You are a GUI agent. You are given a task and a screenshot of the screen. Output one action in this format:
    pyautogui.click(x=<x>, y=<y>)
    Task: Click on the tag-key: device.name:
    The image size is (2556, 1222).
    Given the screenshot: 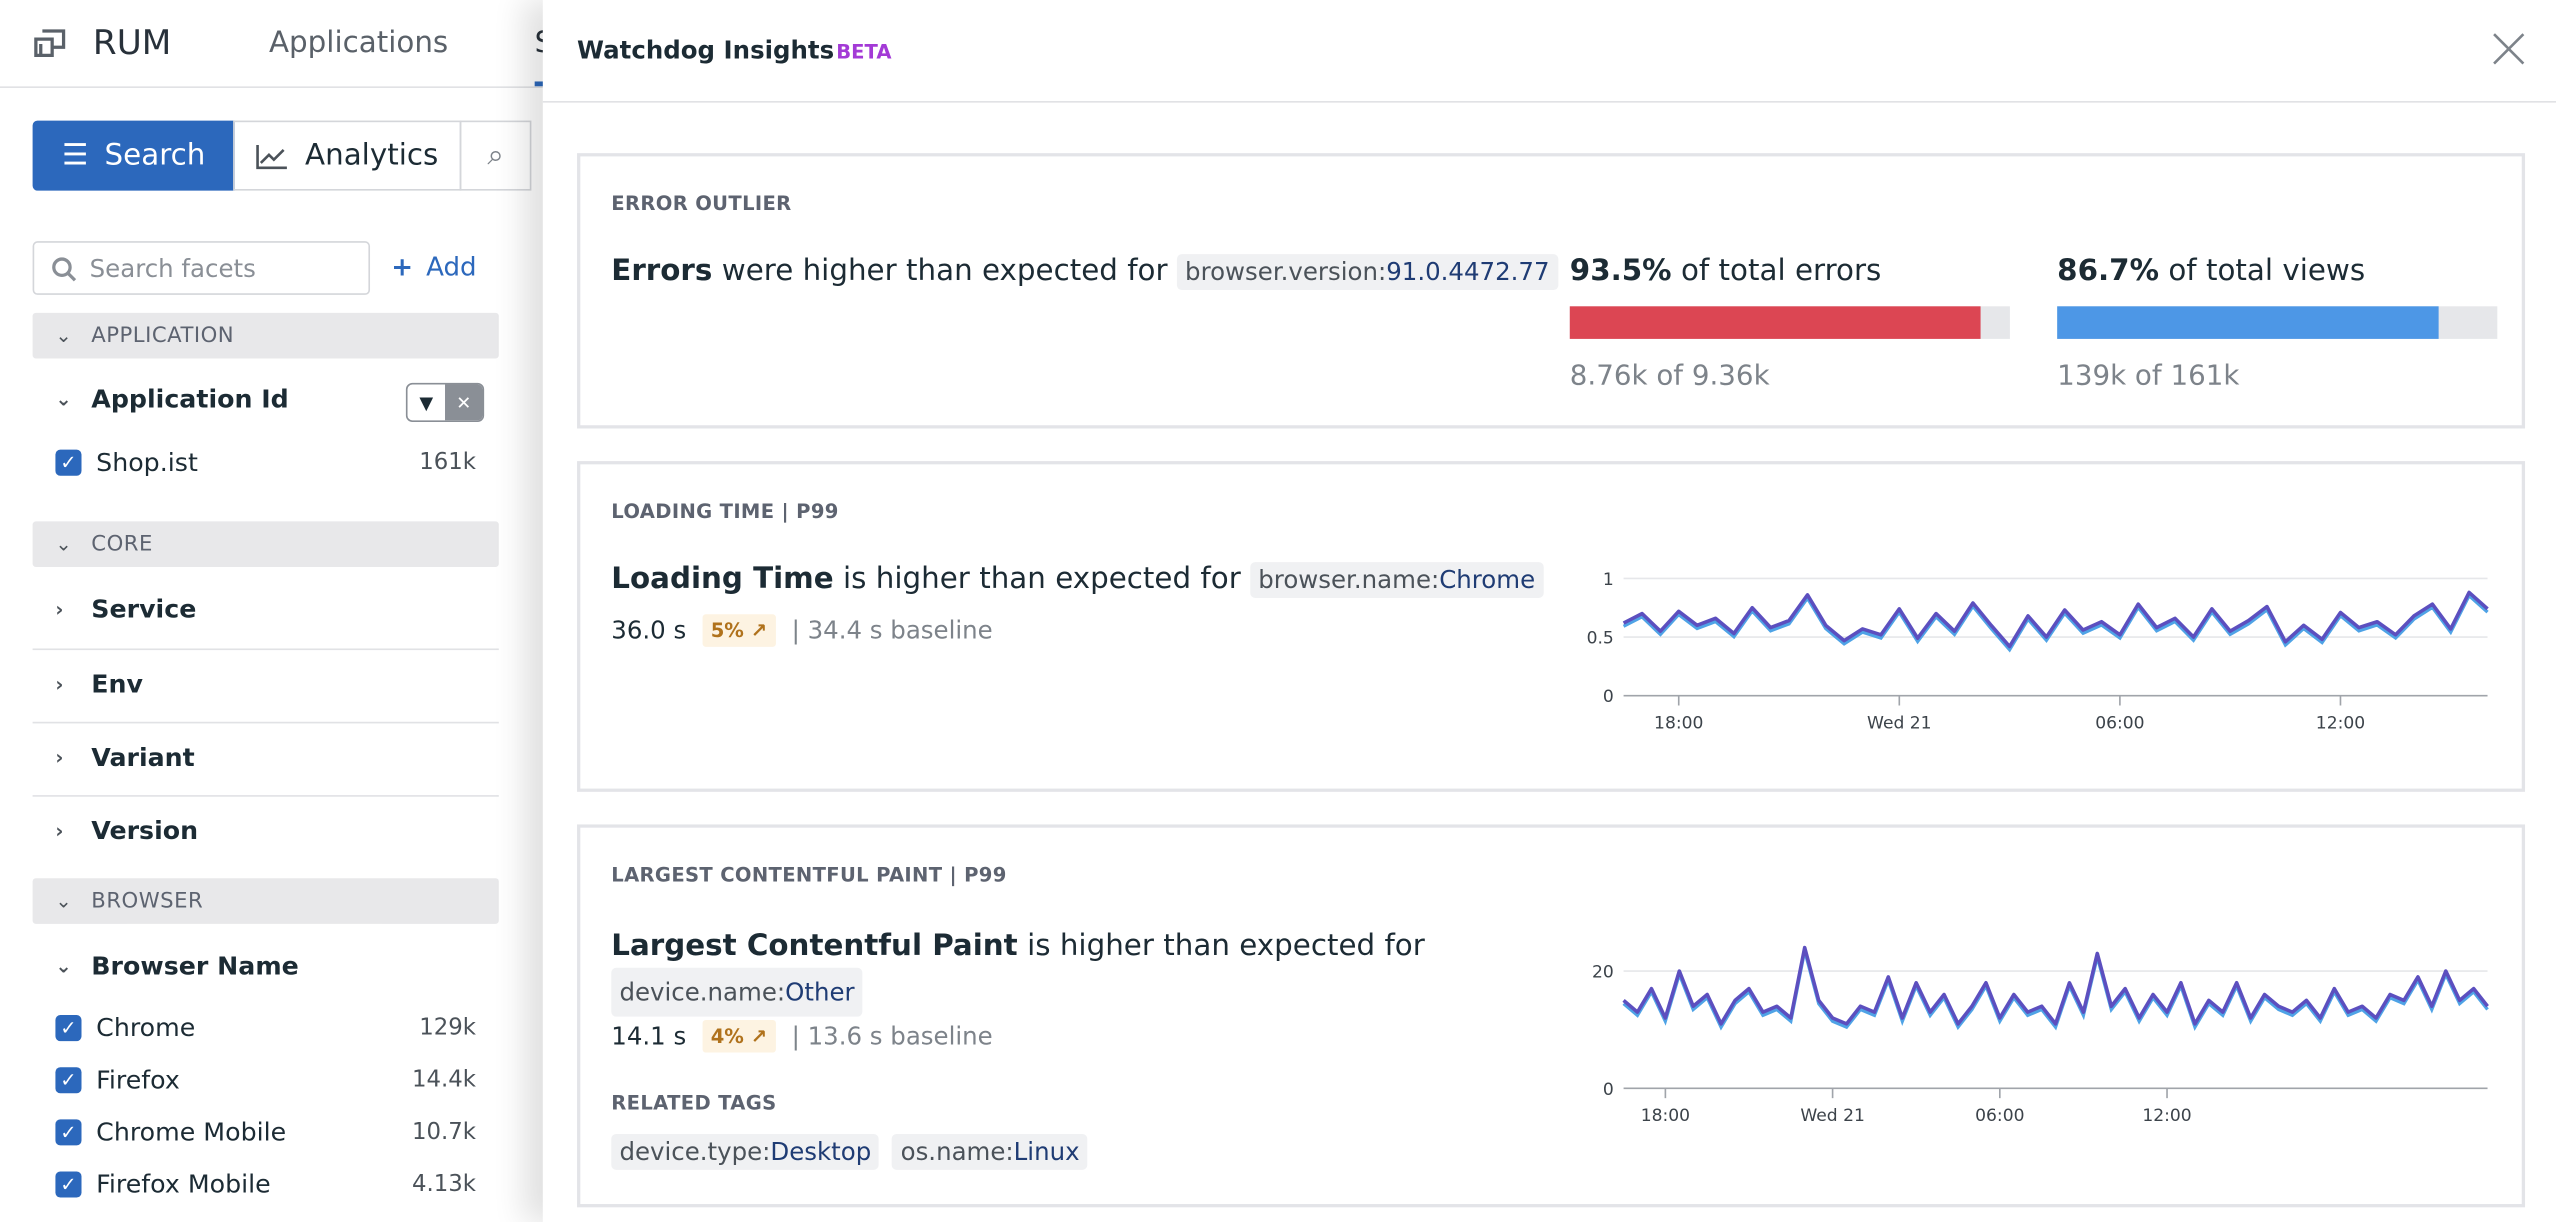 What is the action you would take?
    pyautogui.click(x=702, y=992)
    